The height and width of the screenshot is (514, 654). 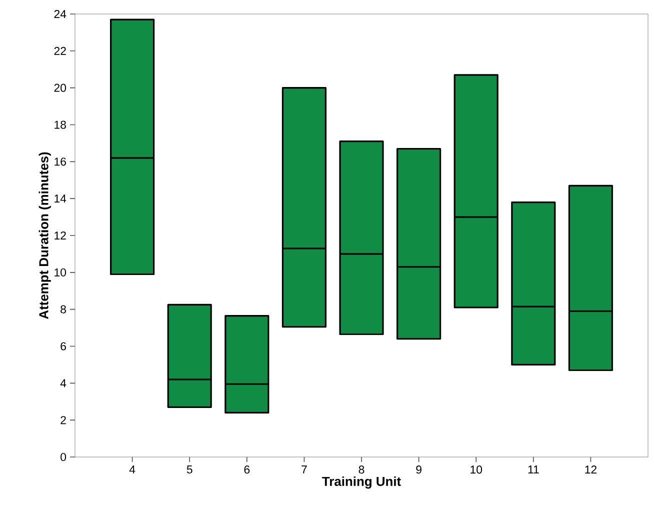 I want to click on x-tick-label: 10, so click(x=476, y=470).